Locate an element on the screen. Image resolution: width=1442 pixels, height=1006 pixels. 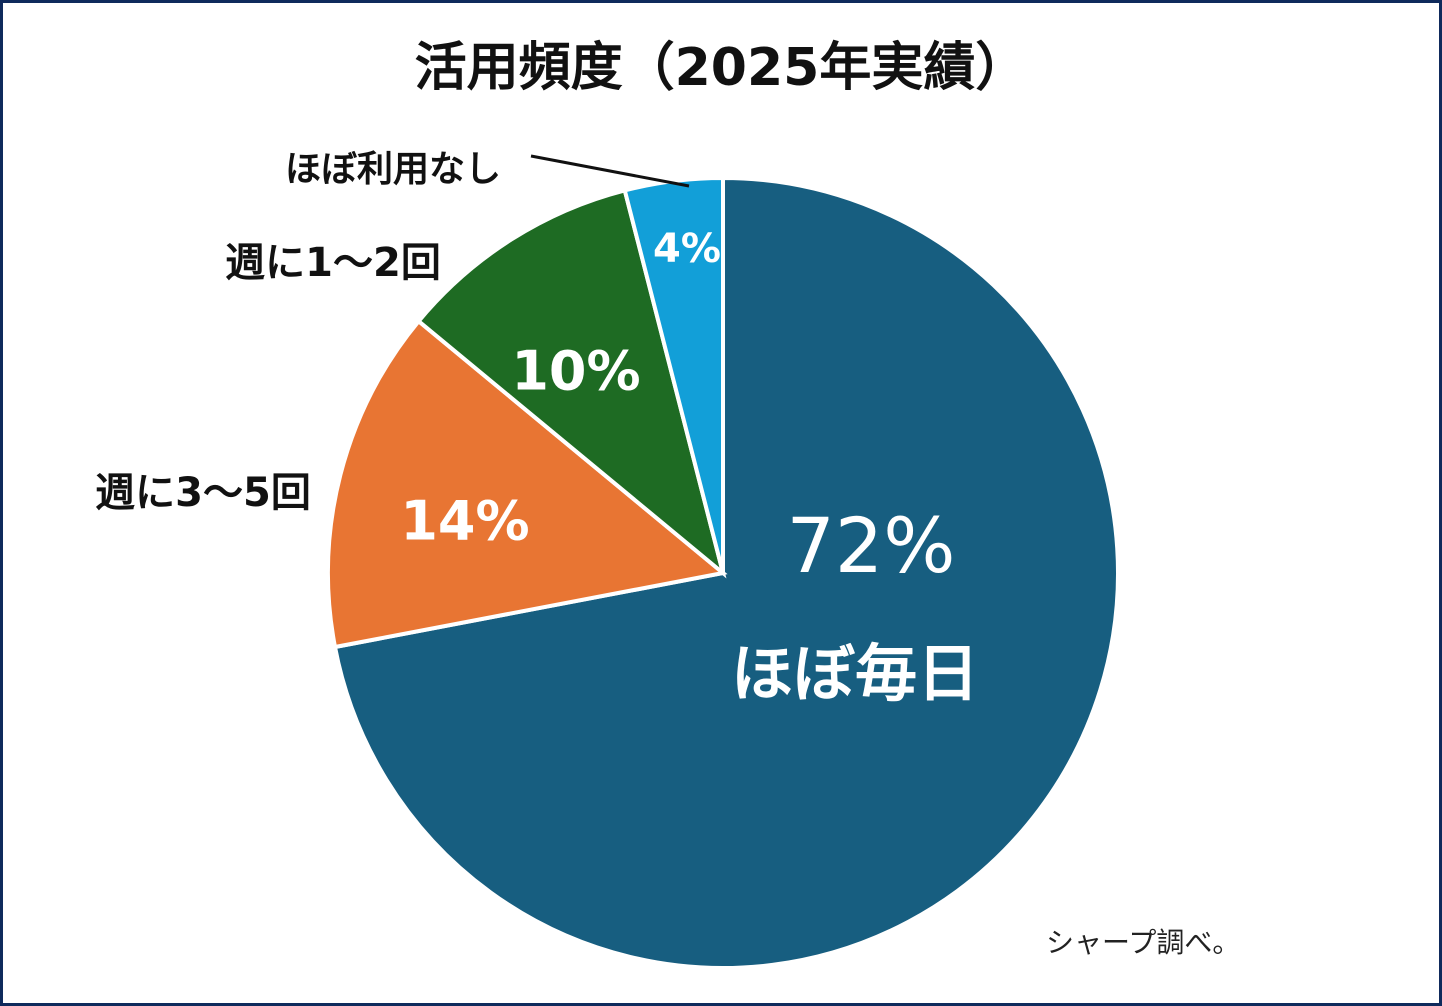
leader-line is located at coordinates (610, 171).